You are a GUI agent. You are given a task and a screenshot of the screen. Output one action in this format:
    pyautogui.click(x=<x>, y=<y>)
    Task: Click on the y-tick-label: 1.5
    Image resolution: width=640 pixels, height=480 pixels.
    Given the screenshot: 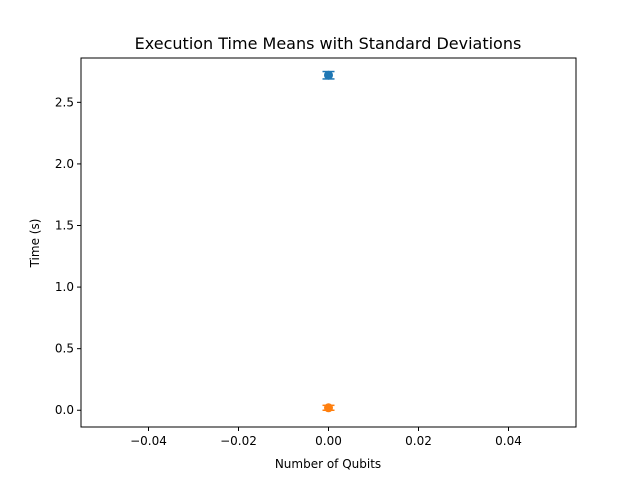 What is the action you would take?
    pyautogui.click(x=64, y=226)
    